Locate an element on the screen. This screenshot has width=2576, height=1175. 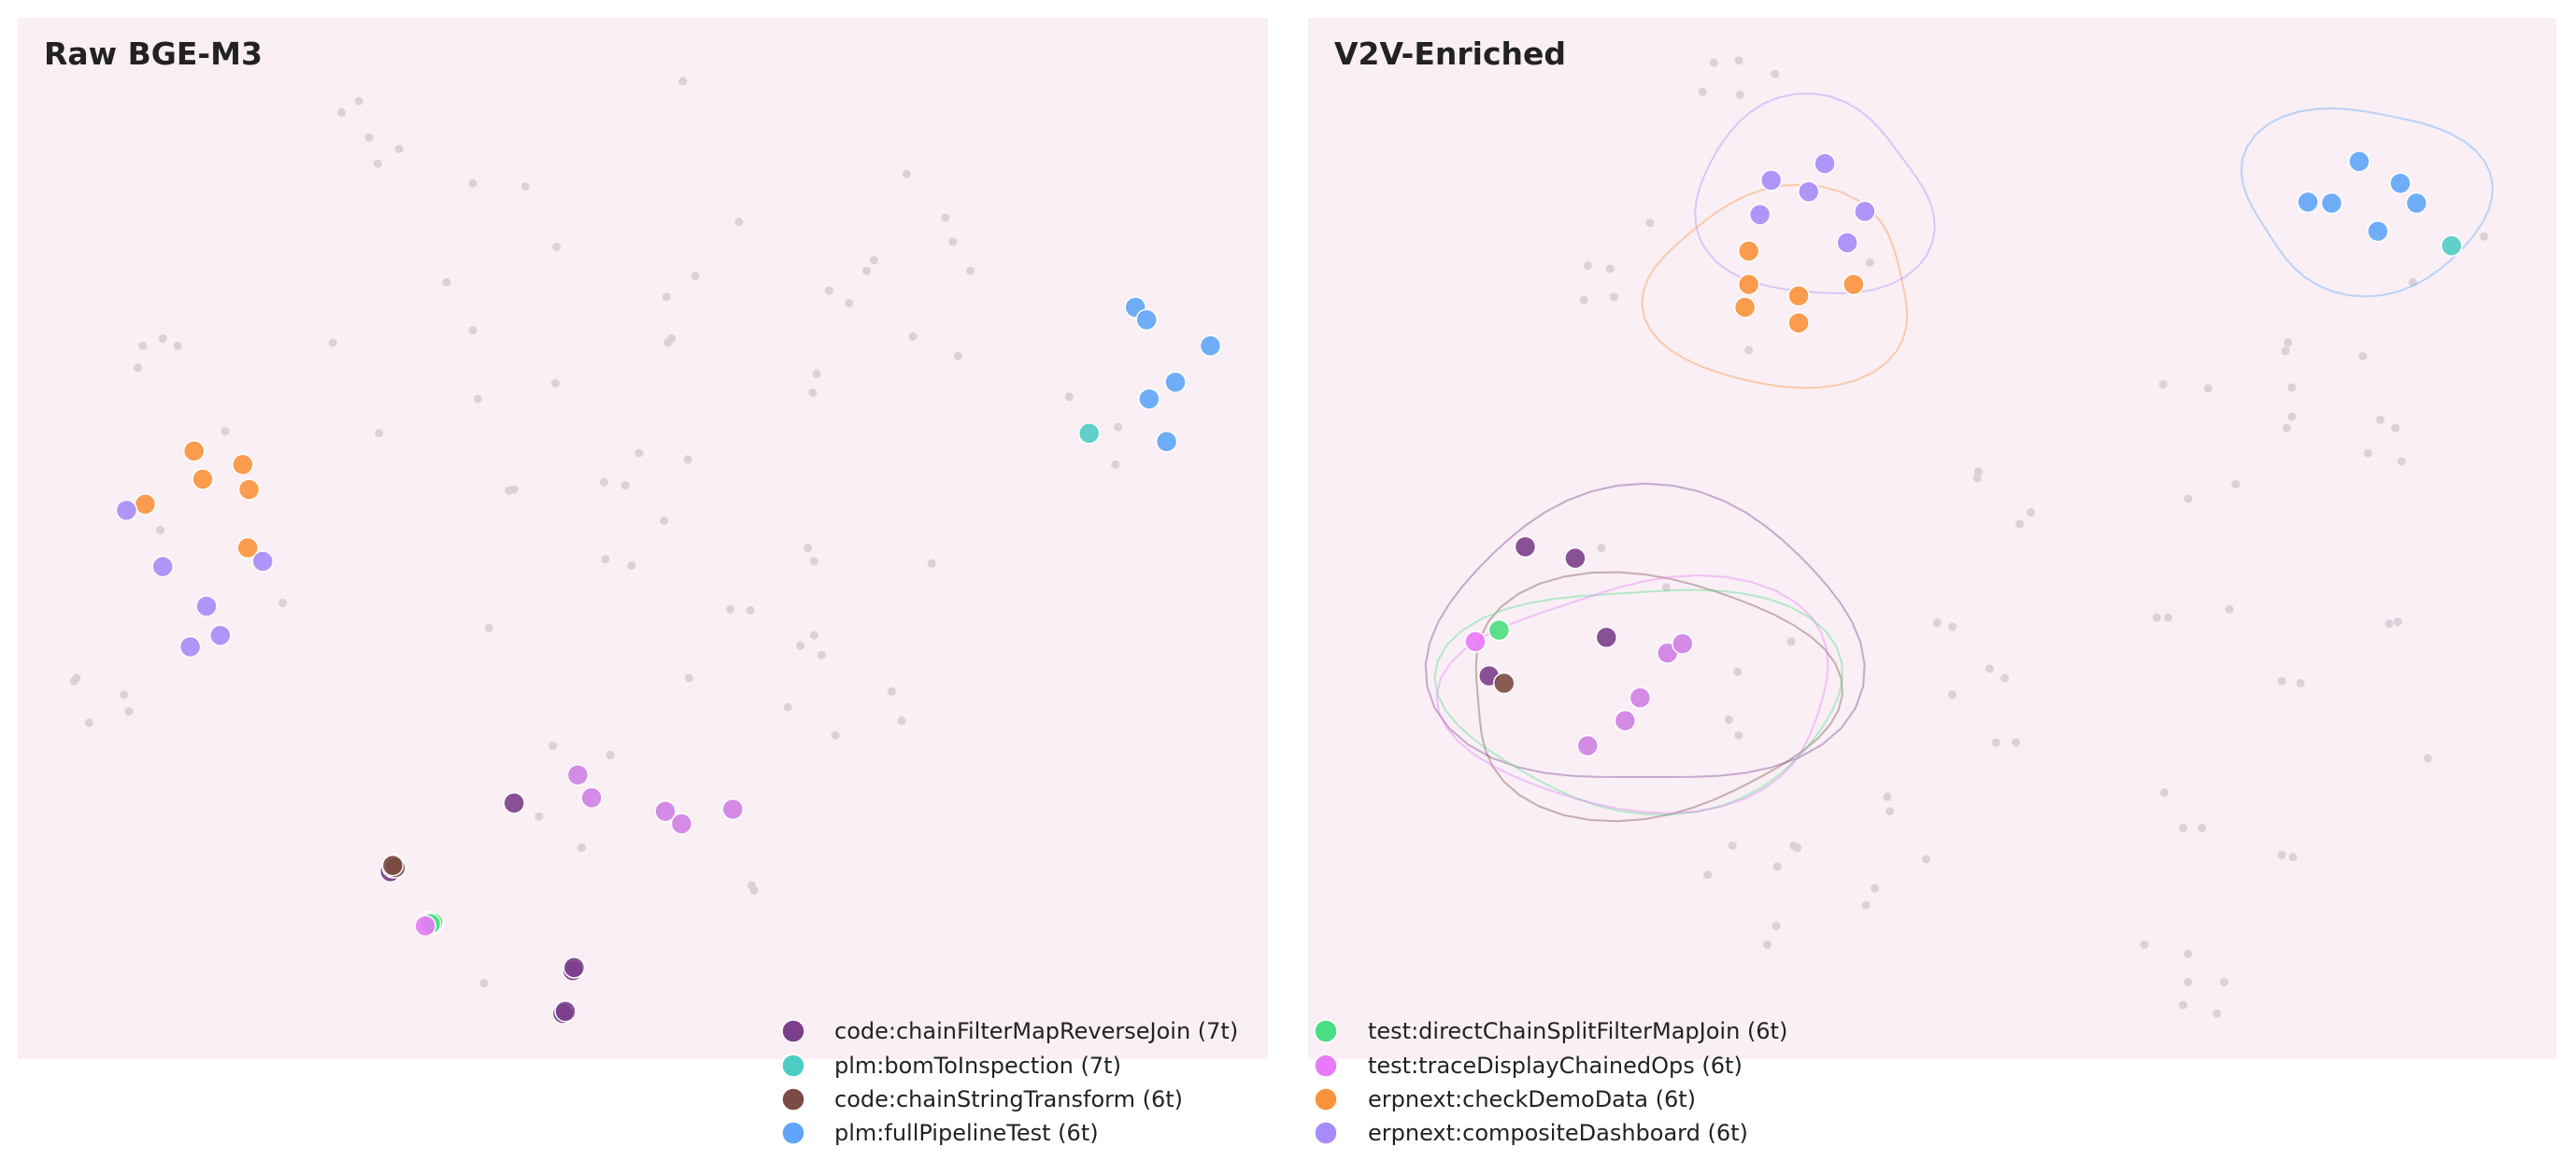
series-erpnext-compositeDashboard is located at coordinates (195, 578).